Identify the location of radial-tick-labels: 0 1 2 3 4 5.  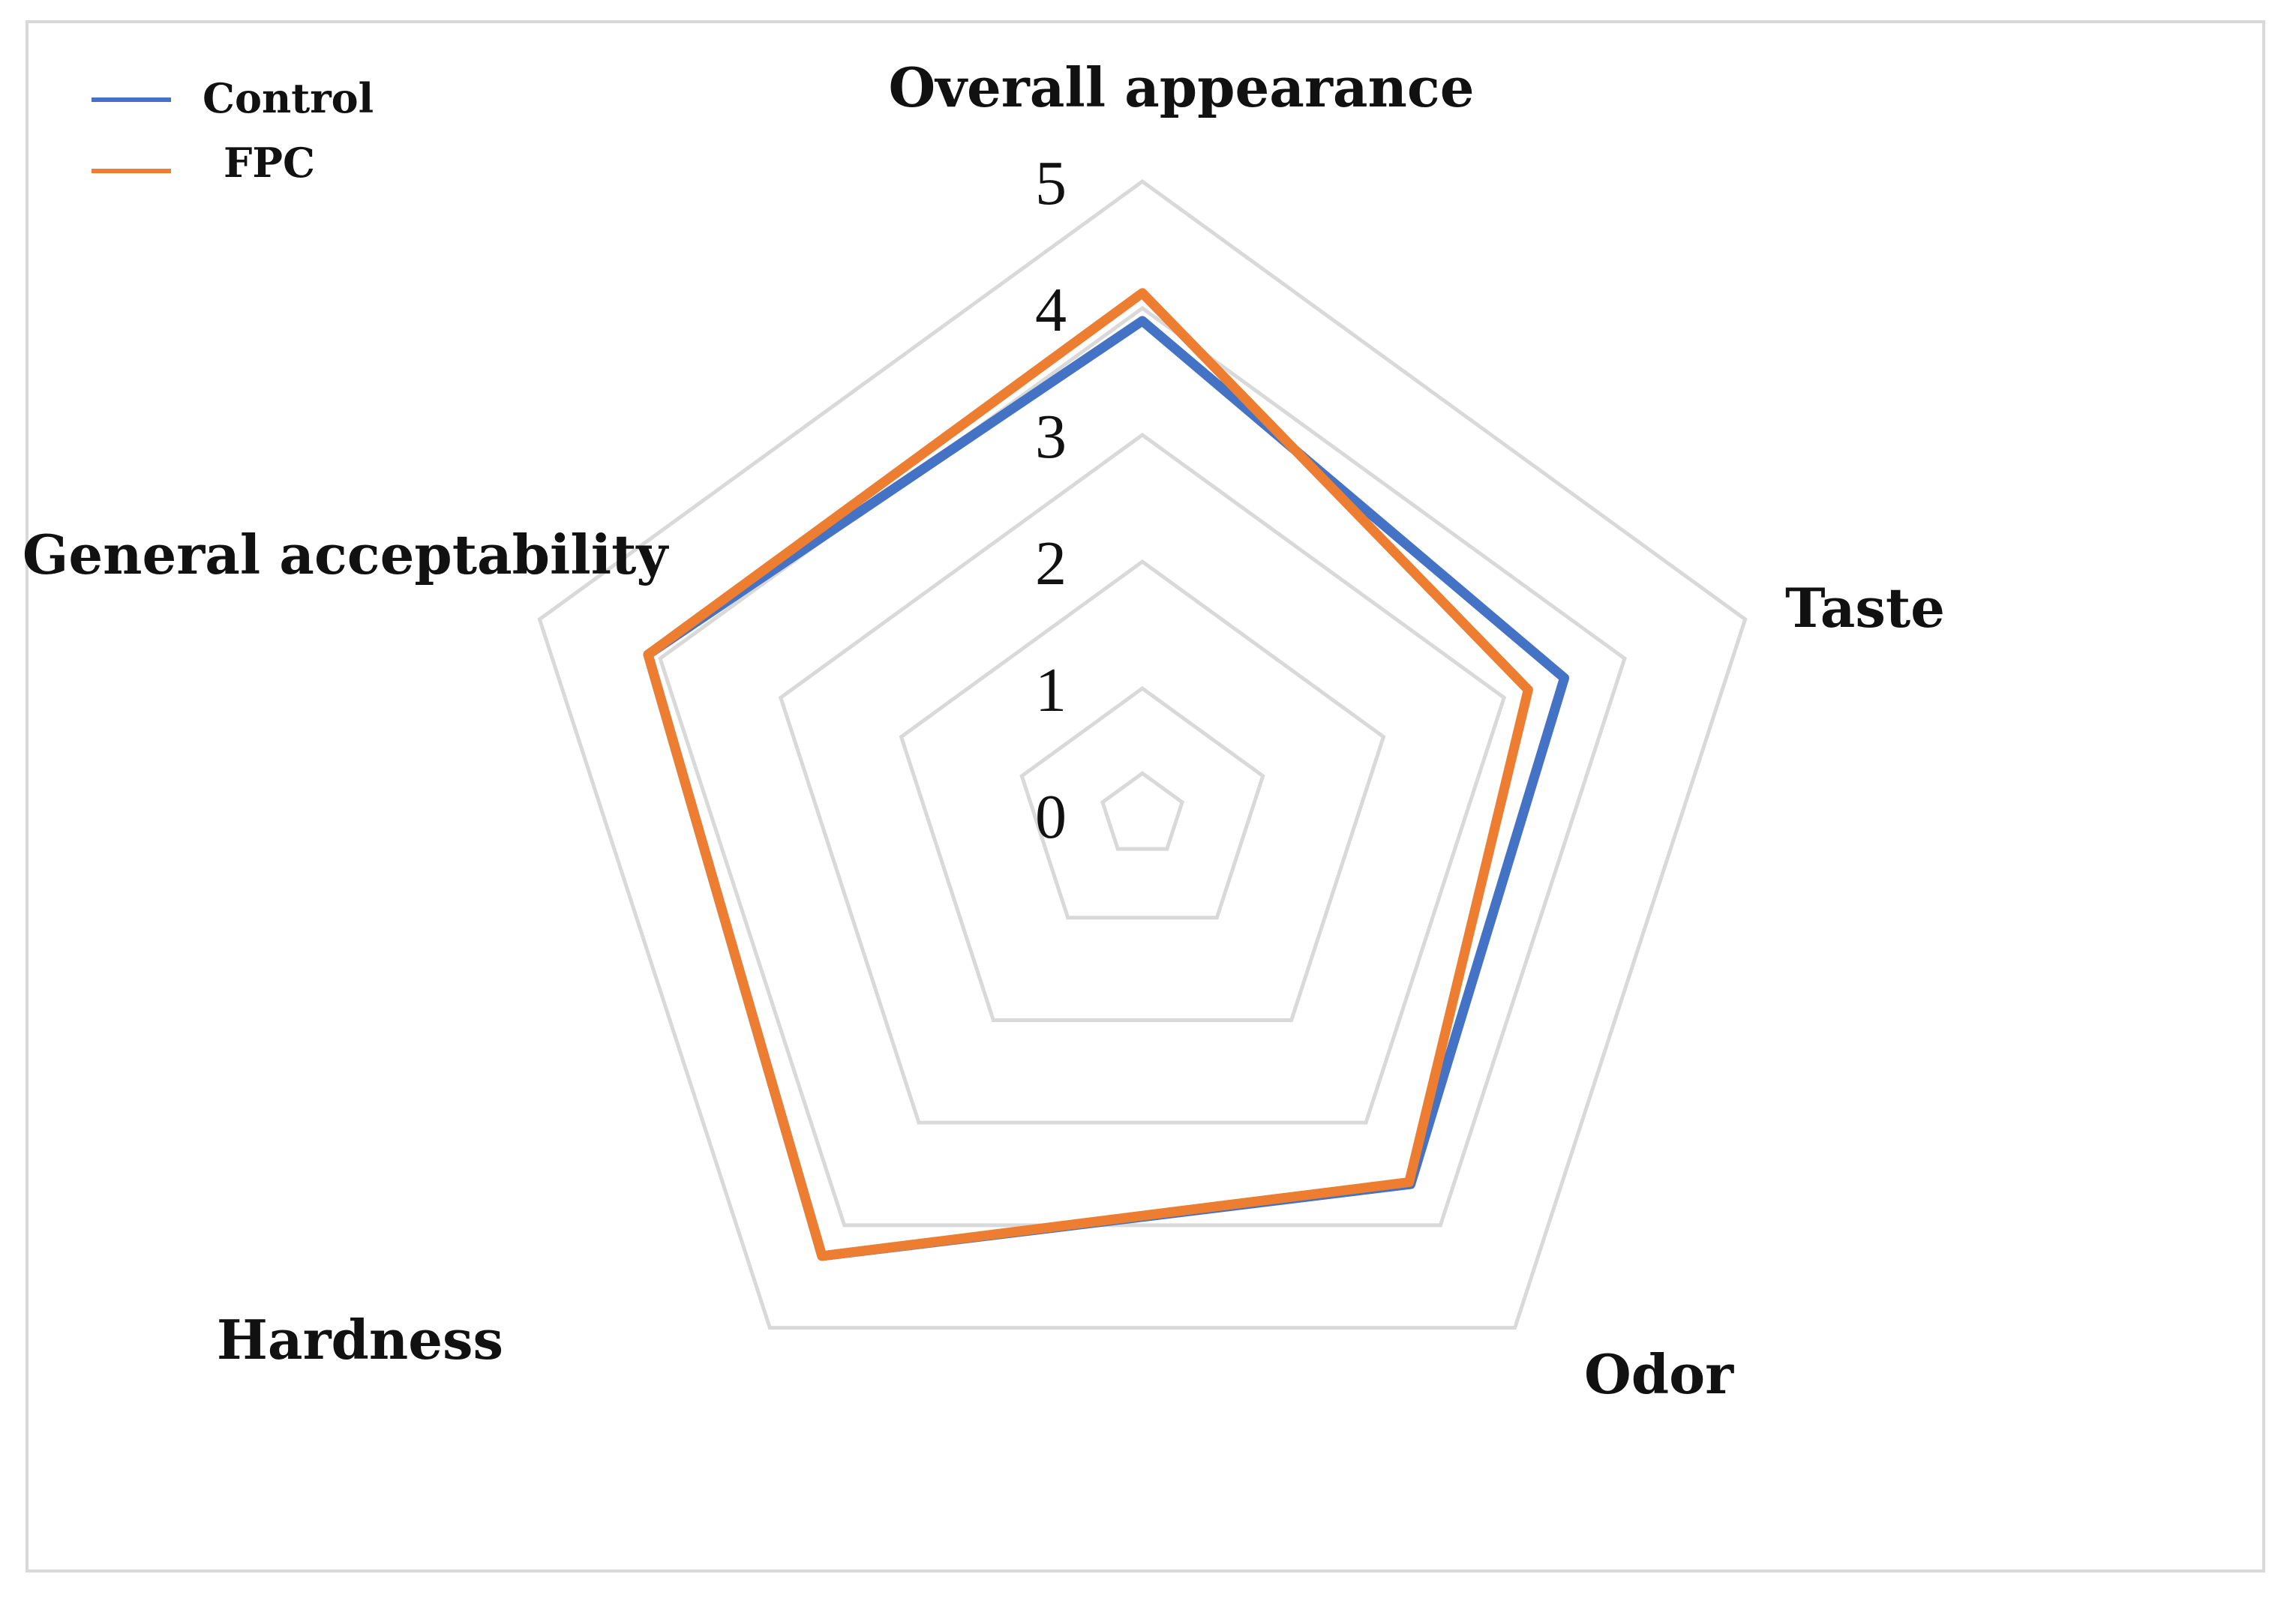
(1051, 500).